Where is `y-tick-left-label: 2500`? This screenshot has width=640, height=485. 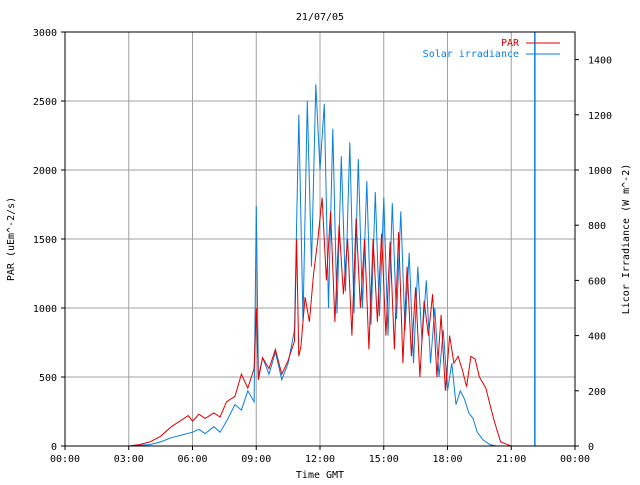 y-tick-left-label: 2500 is located at coordinates (45, 102).